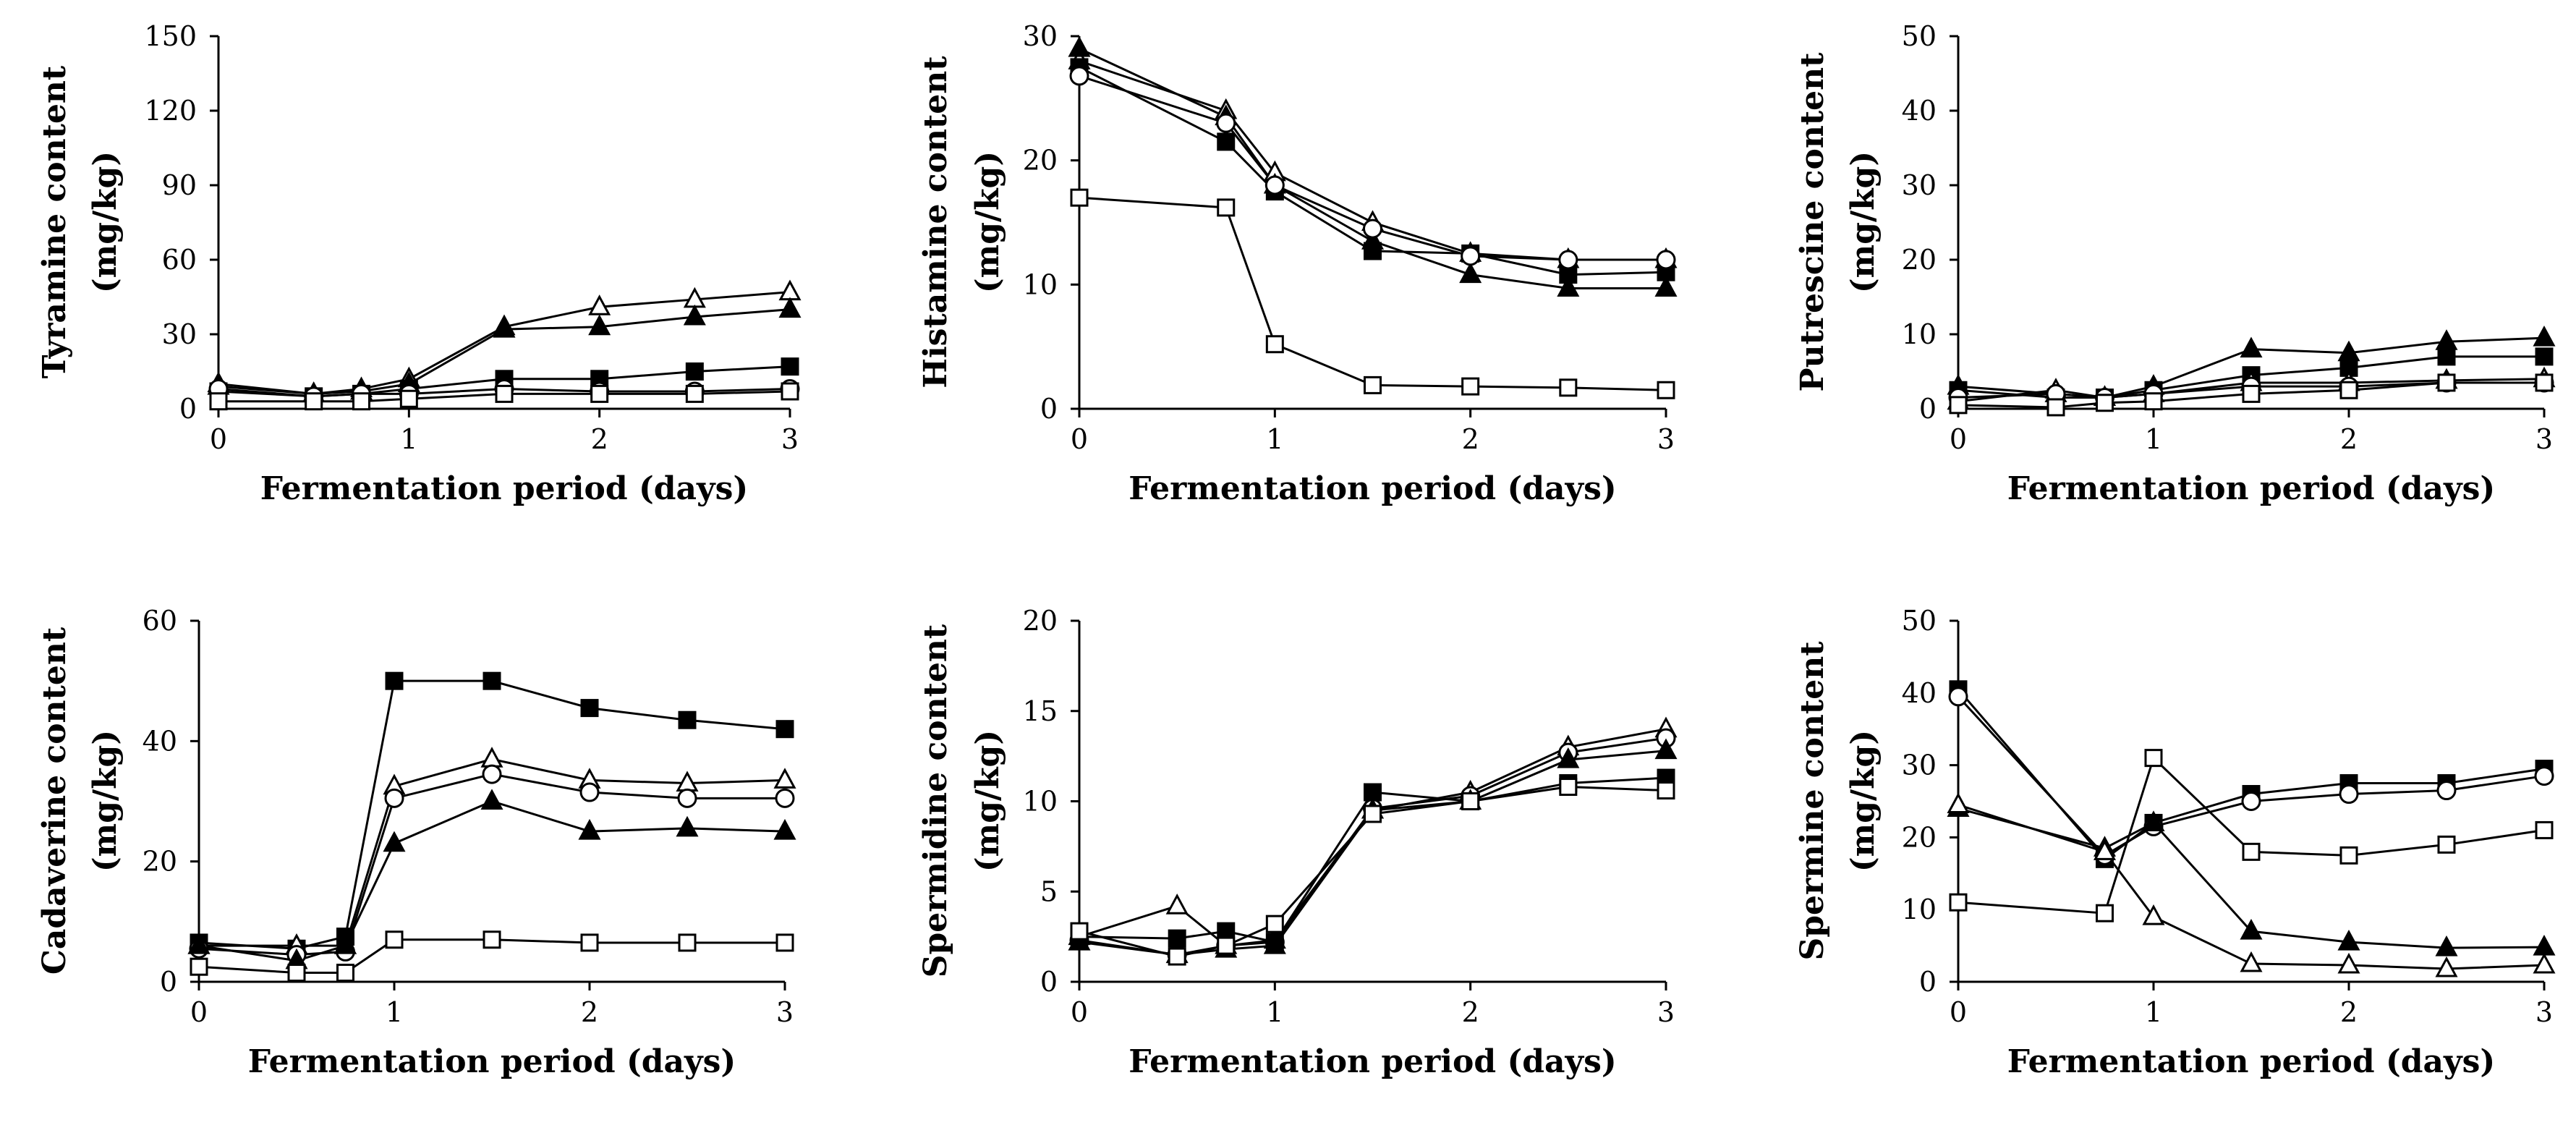 This screenshot has width=2576, height=1133. Describe the element at coordinates (1049, 982) in the screenshot. I see `spermidine-ytick-label: 0` at that location.